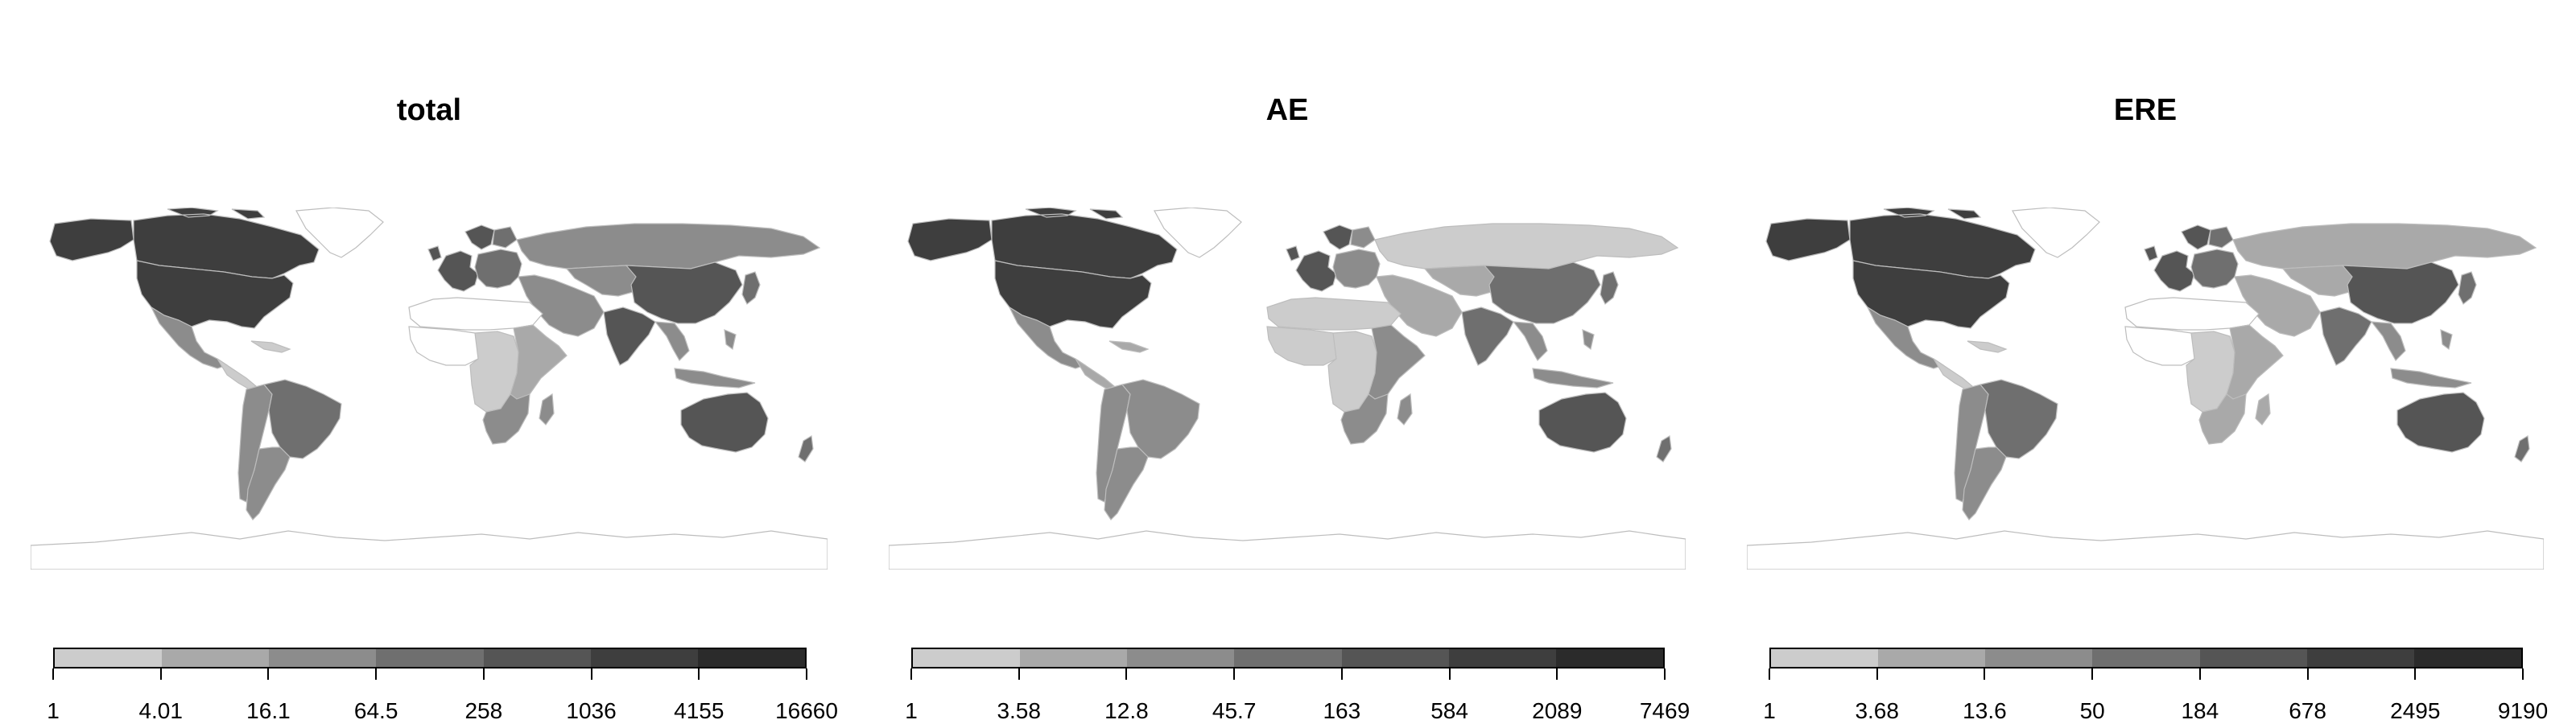  What do you see at coordinates (2415, 710) in the screenshot?
I see `legend-break-label: 2495` at bounding box center [2415, 710].